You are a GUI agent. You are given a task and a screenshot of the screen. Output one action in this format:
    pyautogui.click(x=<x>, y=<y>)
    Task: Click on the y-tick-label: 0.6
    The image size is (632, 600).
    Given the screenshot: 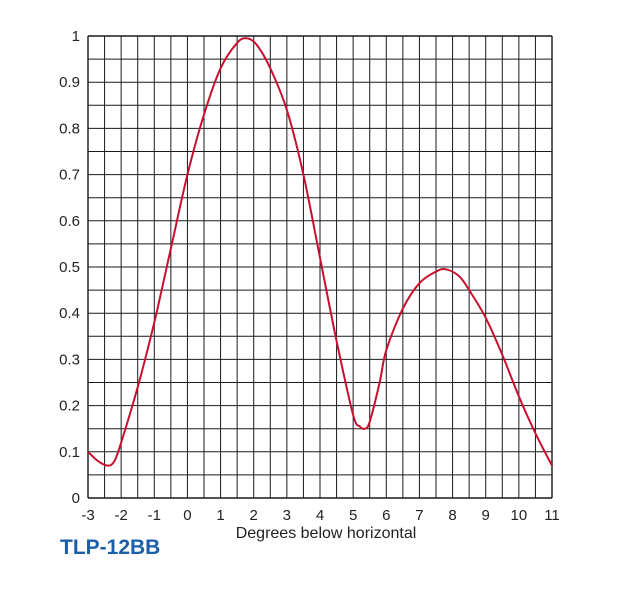 What is the action you would take?
    pyautogui.click(x=69, y=221)
    